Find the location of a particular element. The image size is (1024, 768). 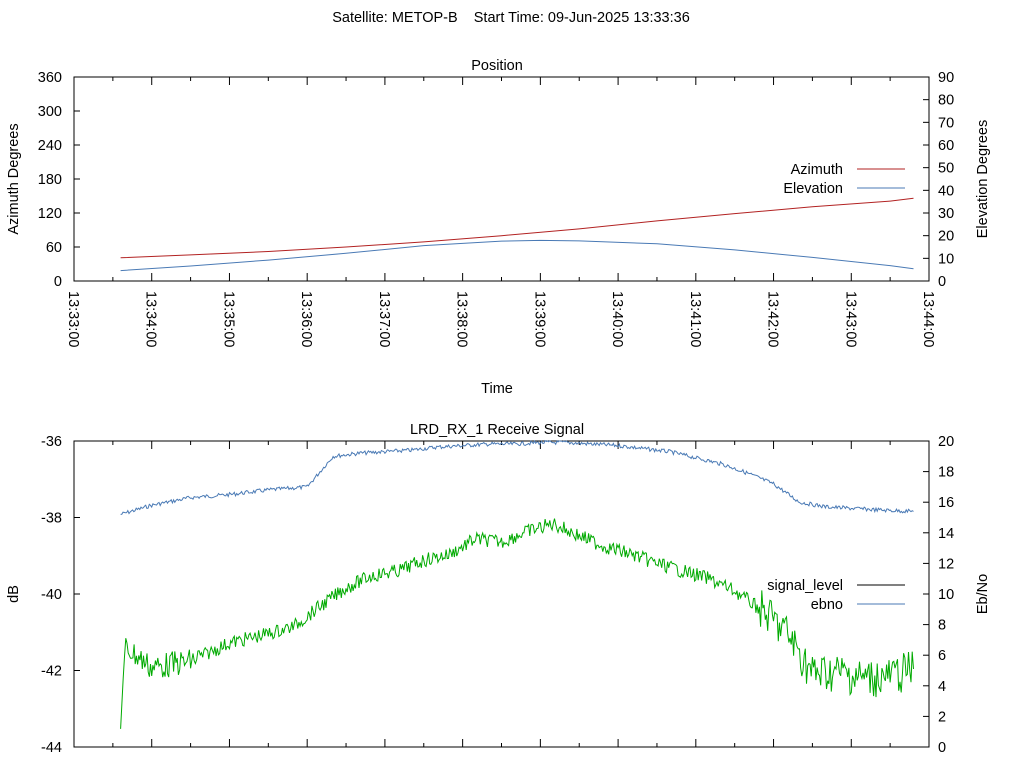

left-y-tick-label: 240 is located at coordinates (50, 146).